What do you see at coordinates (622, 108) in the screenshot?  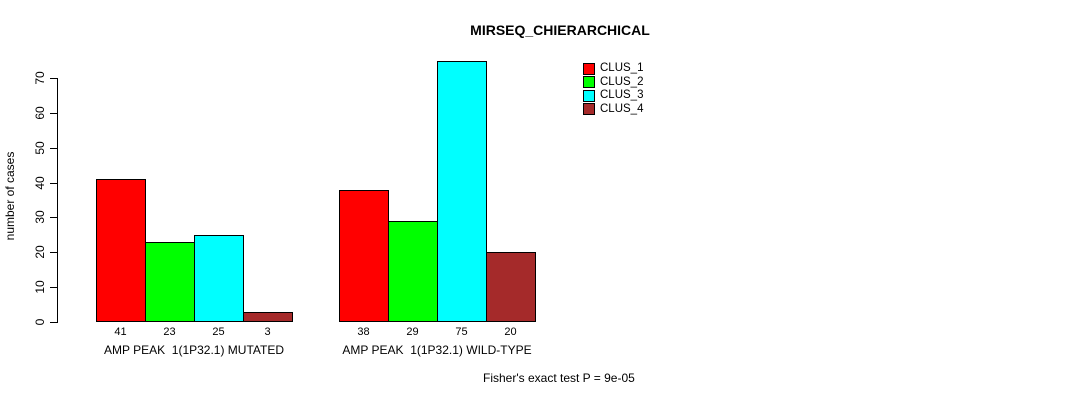 I see `legend-label: CLUS_4` at bounding box center [622, 108].